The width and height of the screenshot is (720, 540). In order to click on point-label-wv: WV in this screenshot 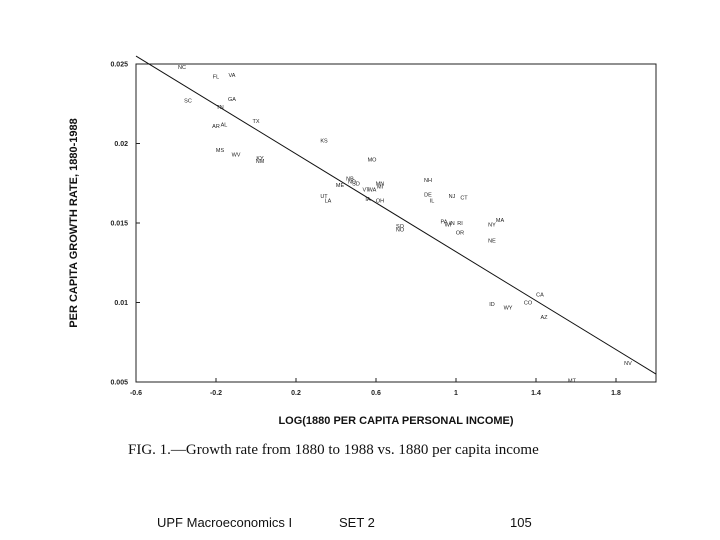, I will do `click(236, 156)`.